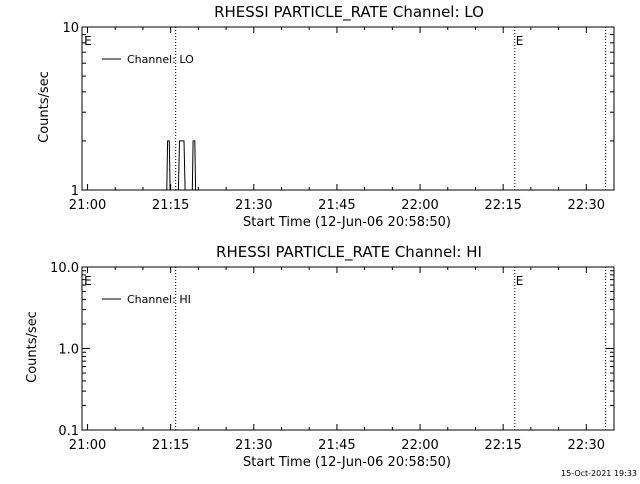 This screenshot has height=484, width=640. Describe the element at coordinates (68, 431) in the screenshot. I see `y-tick-label: 0.1` at that location.